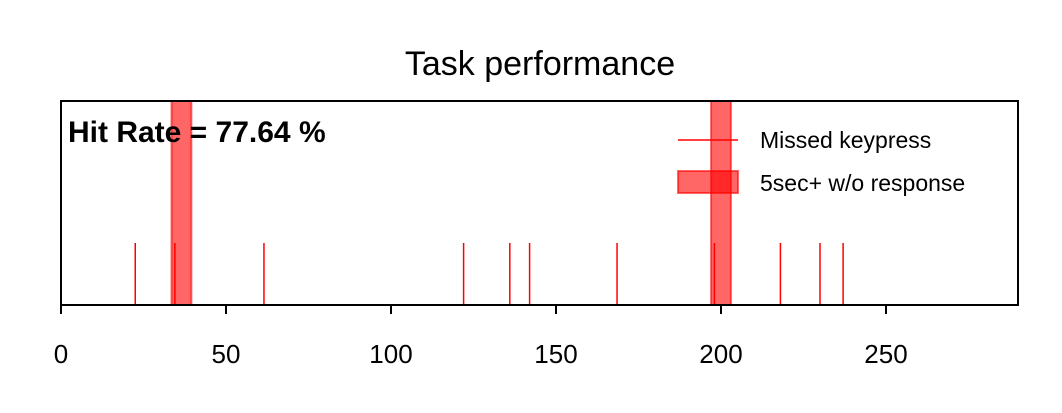  Describe the element at coordinates (821, 161) in the screenshot. I see `legend: Missed keypress 5sec+ w/o response` at that location.